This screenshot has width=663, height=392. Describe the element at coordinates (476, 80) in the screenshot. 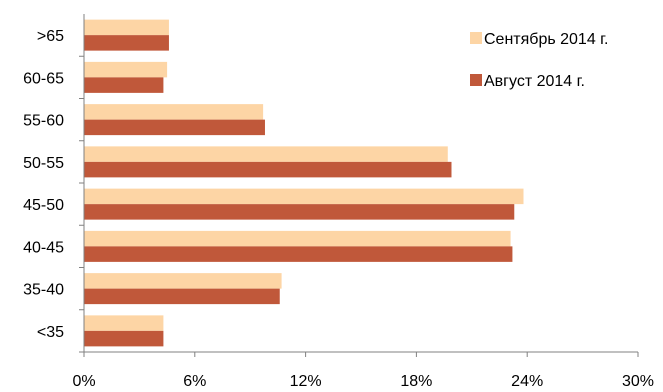

I see `legend-swatch-august` at that location.